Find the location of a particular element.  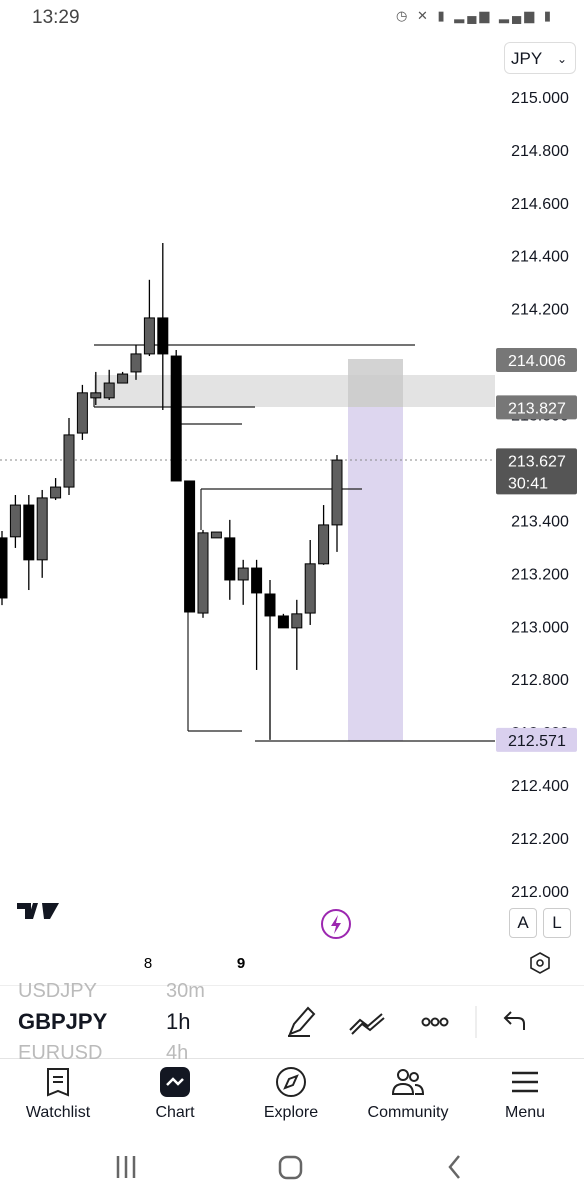

clock: 13:29 is located at coordinates (56, 17).